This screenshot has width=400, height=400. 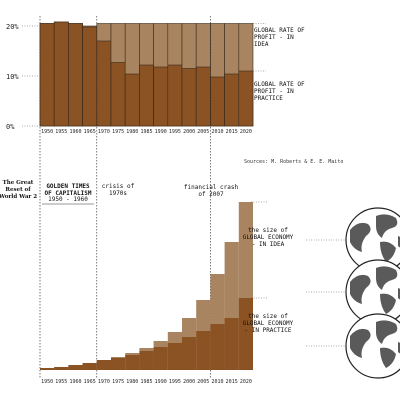 What do you see at coordinates (211, 191) in the screenshot?
I see `annotation-financial-crash: financial crash of 2007` at bounding box center [211, 191].